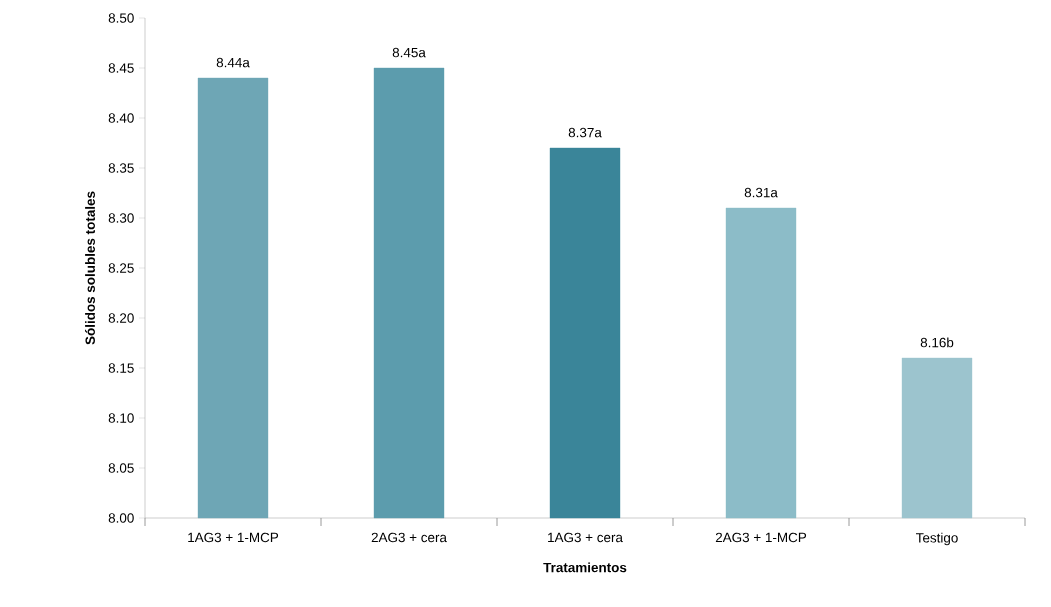 The height and width of the screenshot is (607, 1051). I want to click on y-tick-label: 8.40, so click(121, 118).